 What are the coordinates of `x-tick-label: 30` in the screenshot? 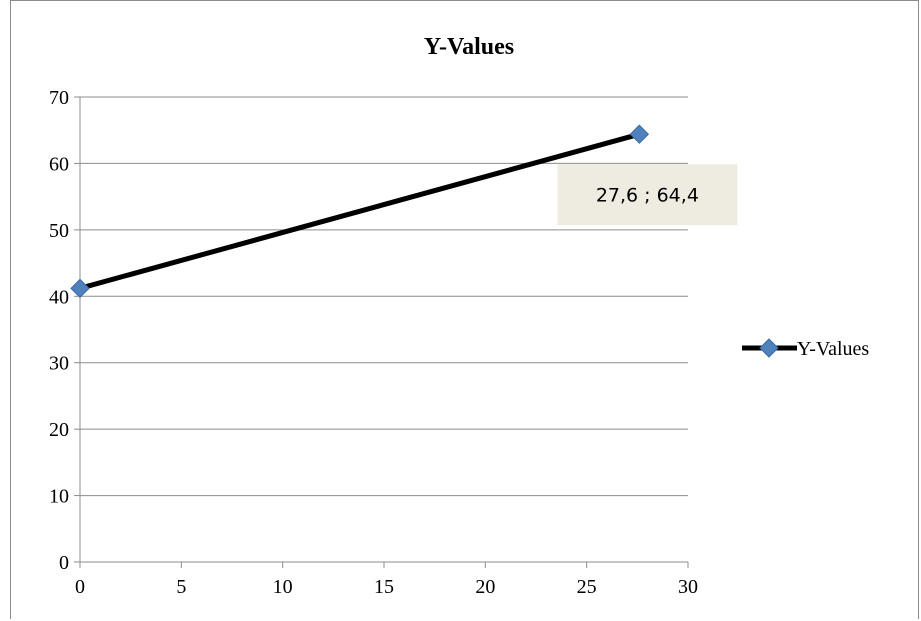 It's located at (688, 587).